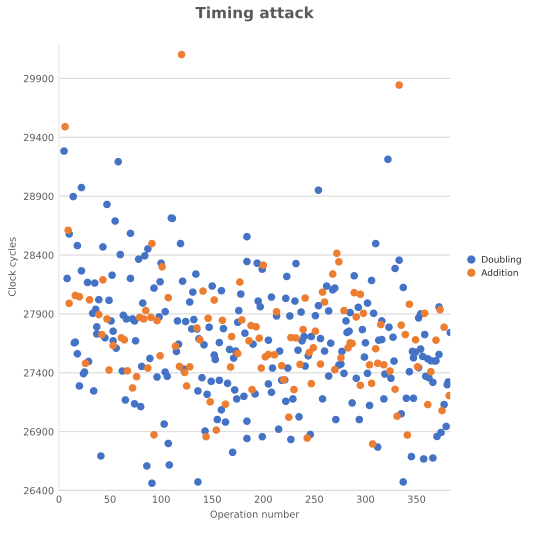  Describe the element at coordinates (501, 260) in the screenshot. I see `legend-label: Doubling` at that location.